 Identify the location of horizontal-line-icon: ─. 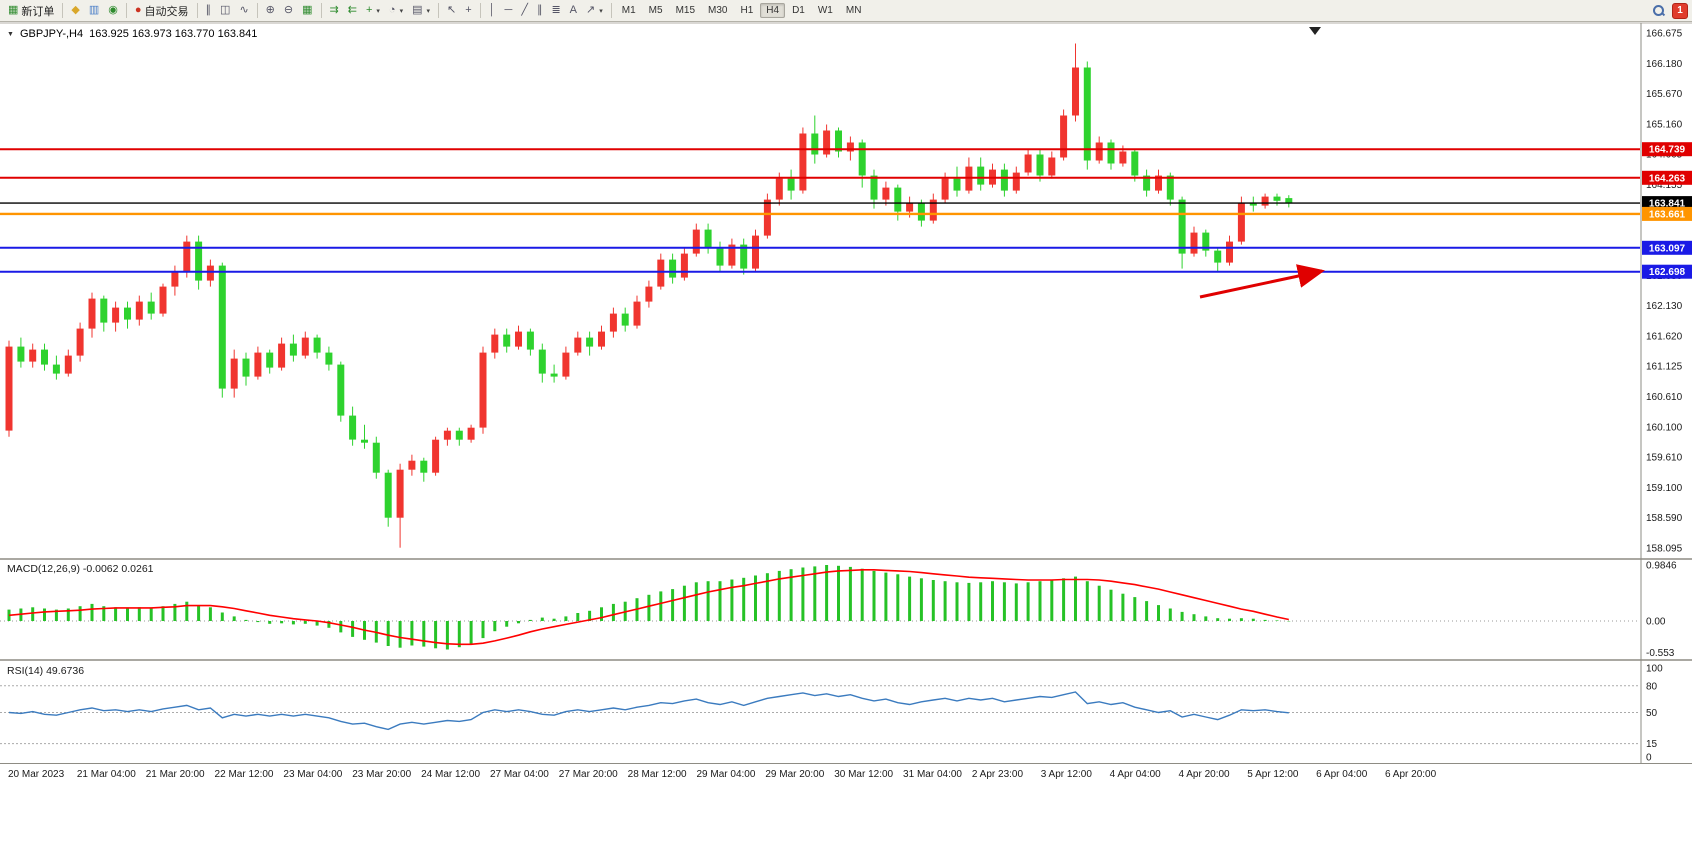
(508, 10).